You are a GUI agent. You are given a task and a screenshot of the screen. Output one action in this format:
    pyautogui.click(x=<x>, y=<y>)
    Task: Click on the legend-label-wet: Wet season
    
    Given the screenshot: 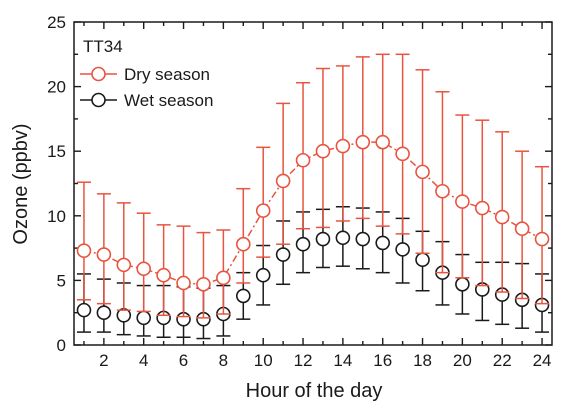 What is the action you would take?
    pyautogui.click(x=168, y=100)
    